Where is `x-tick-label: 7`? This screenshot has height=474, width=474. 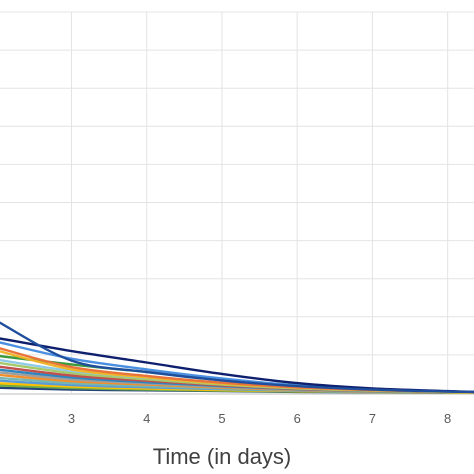 x-tick-label: 7 is located at coordinates (372, 418).